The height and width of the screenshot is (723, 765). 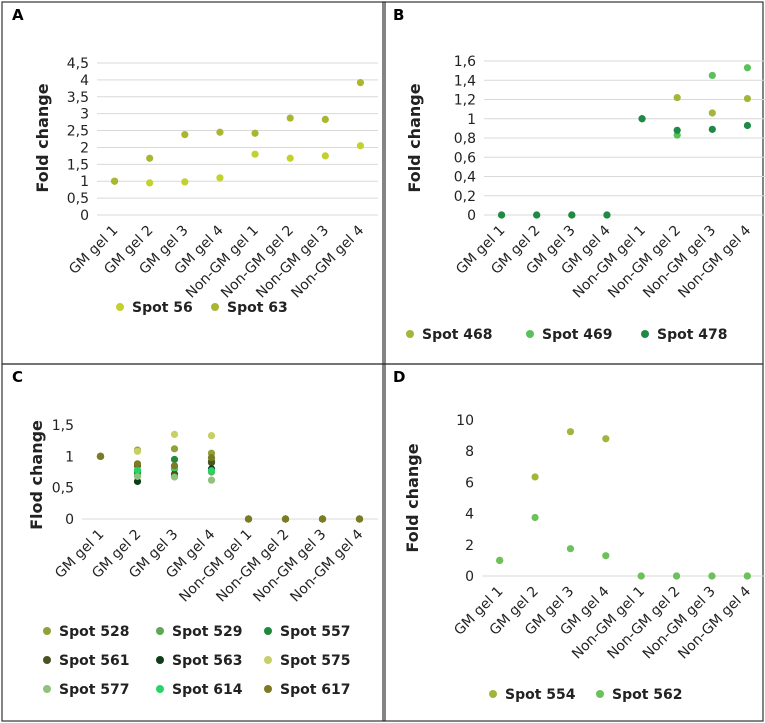 I want to click on legend-label: Spot 529, so click(x=207, y=632).